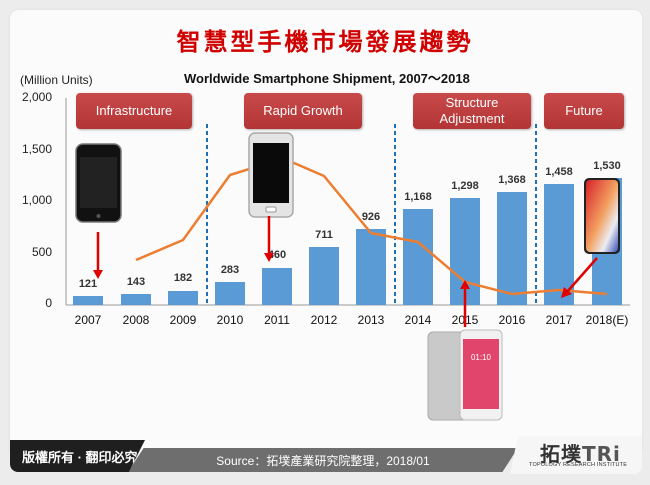  I want to click on page-title: 智慧型手機市場發展趨勢, so click(325, 41).